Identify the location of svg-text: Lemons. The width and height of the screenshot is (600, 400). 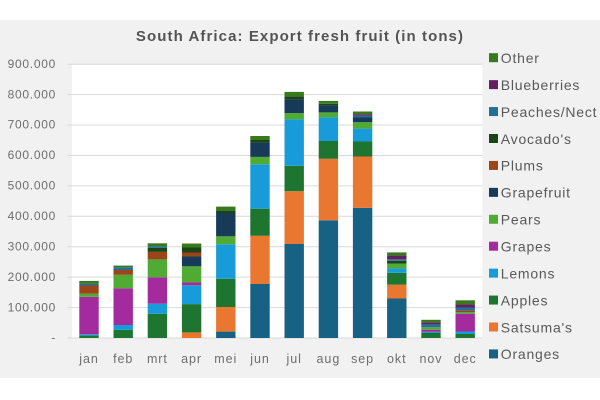
(528, 273).